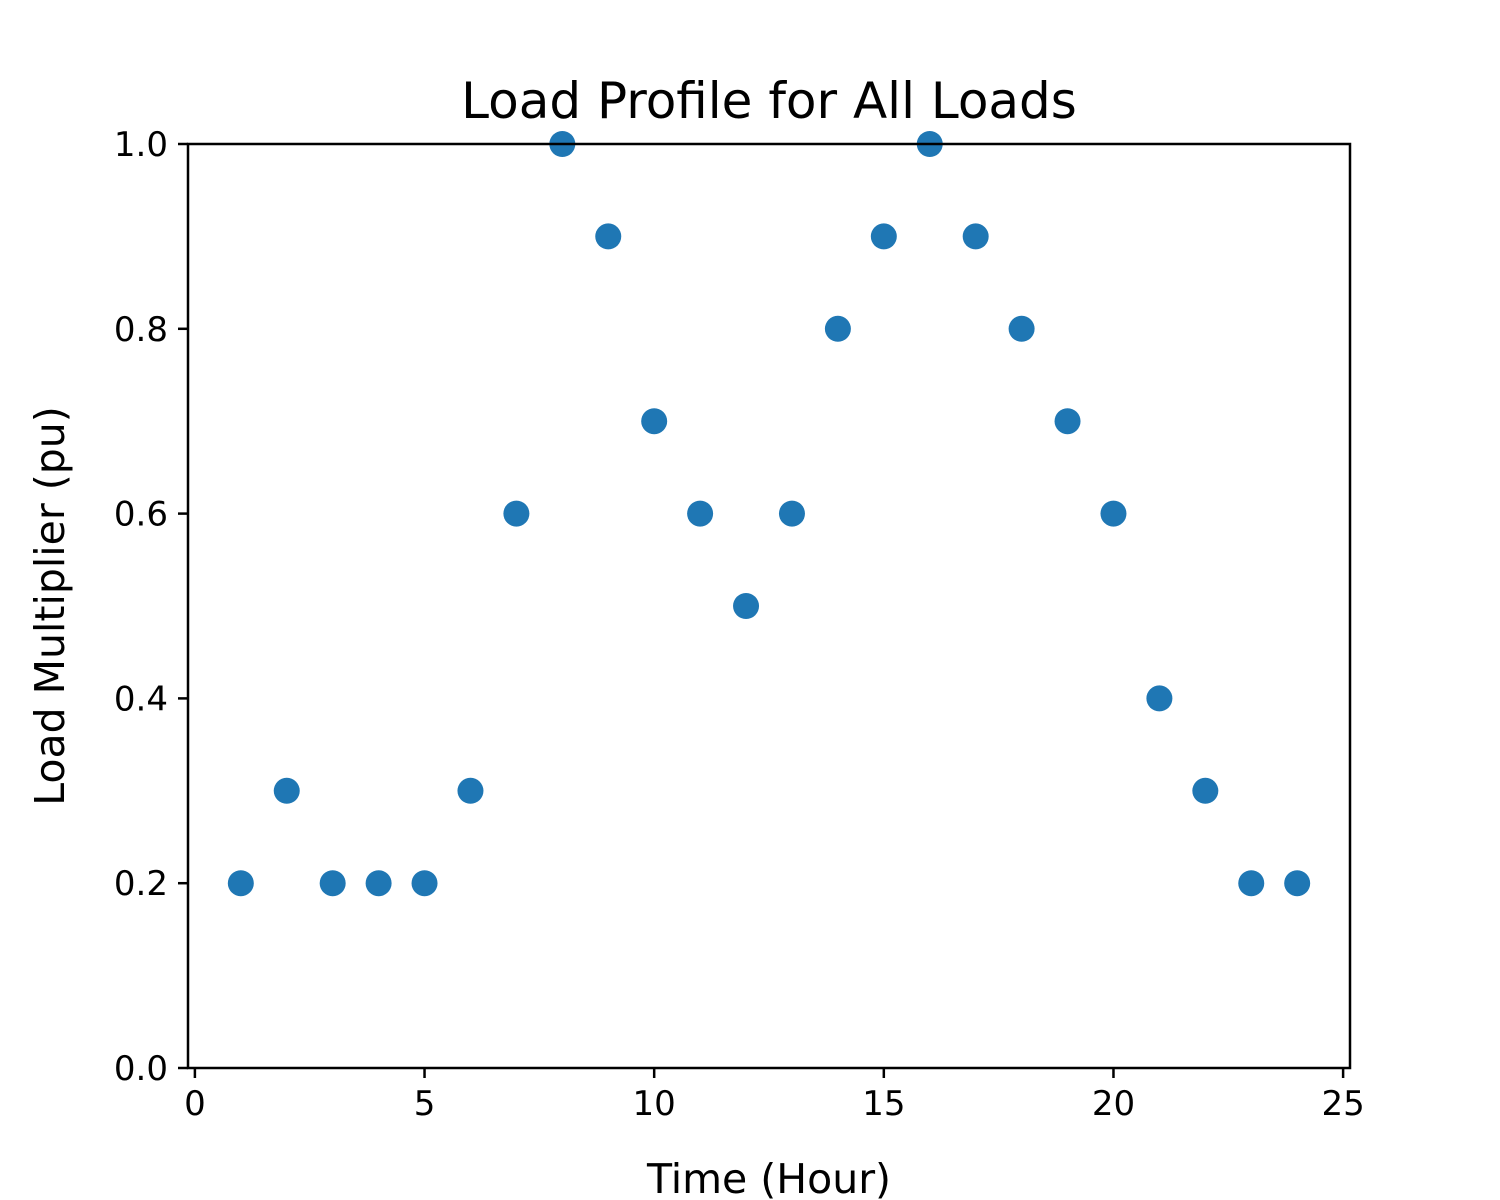  What do you see at coordinates (883, 1104) in the screenshot?
I see `x-tick-label: 15` at bounding box center [883, 1104].